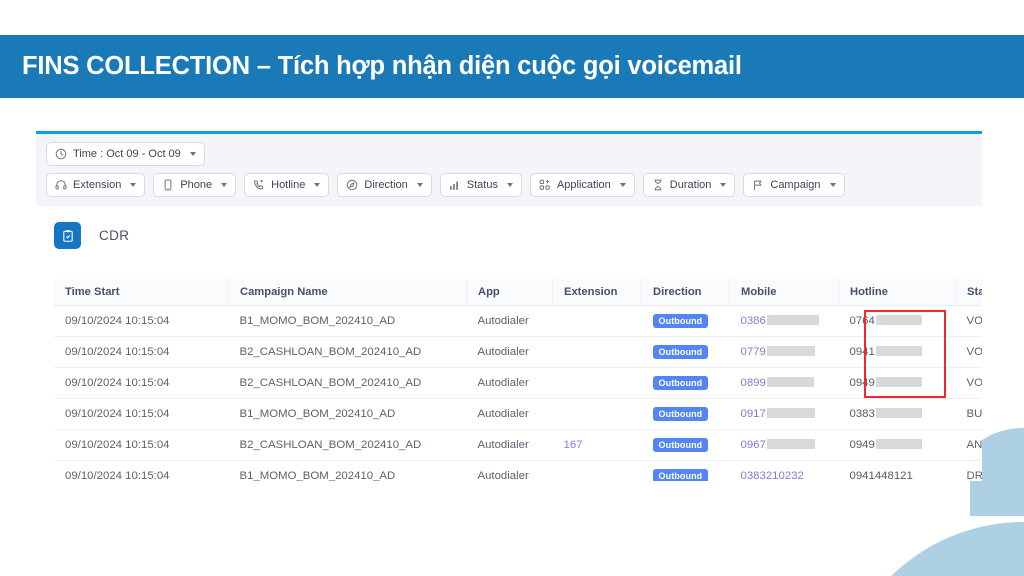 Image resolution: width=1024 pixels, height=576 pixels. Describe the element at coordinates (573, 445) in the screenshot. I see `extension-link: 167` at that location.